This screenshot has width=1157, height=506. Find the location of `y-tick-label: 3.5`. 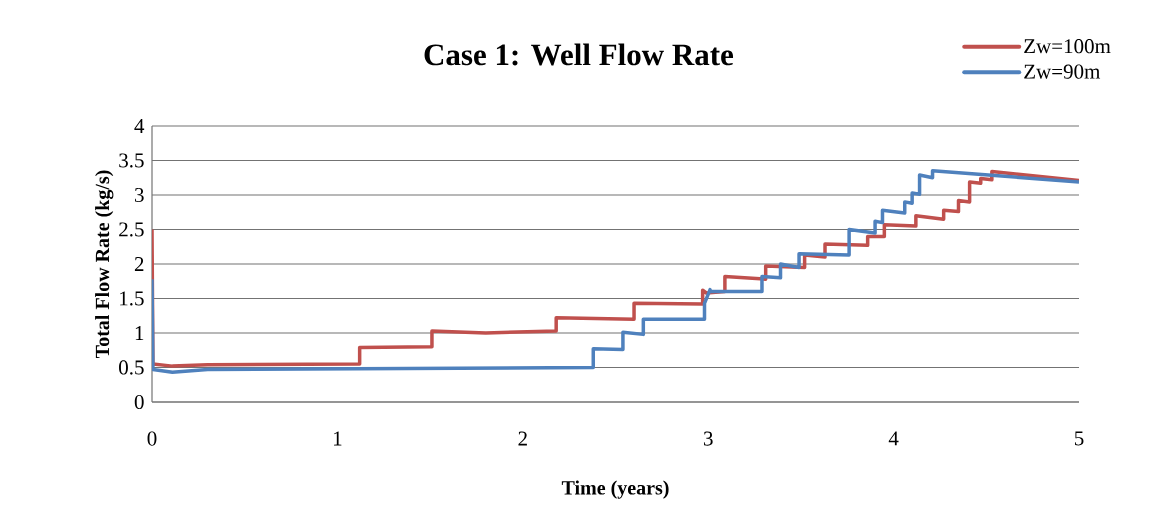

y-tick-label: 3.5 is located at coordinates (131, 160).